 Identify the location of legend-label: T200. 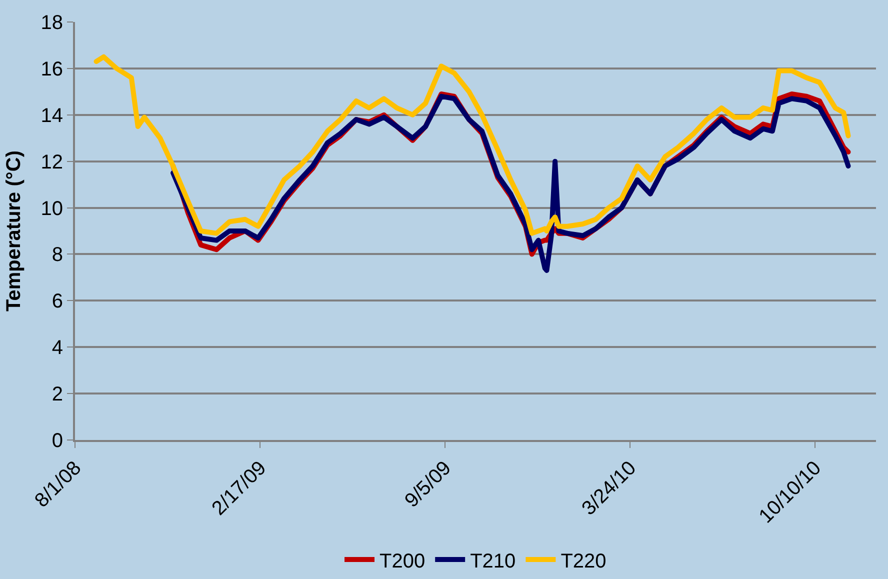
(403, 561).